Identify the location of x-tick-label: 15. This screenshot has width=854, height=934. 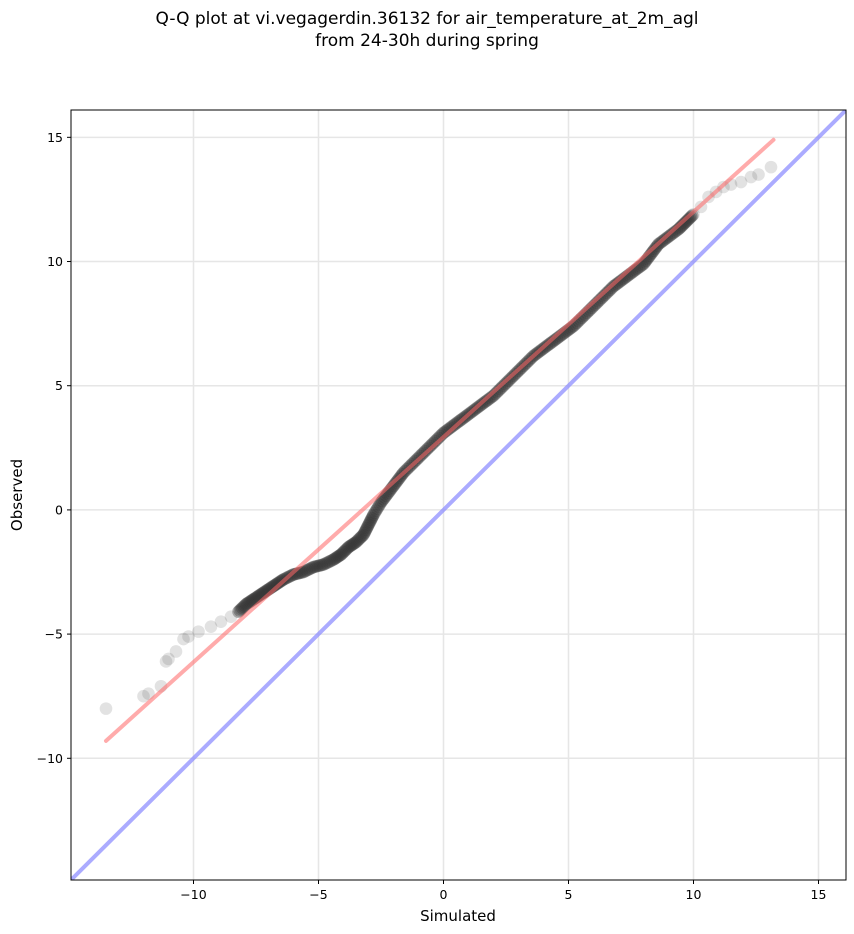
(819, 894).